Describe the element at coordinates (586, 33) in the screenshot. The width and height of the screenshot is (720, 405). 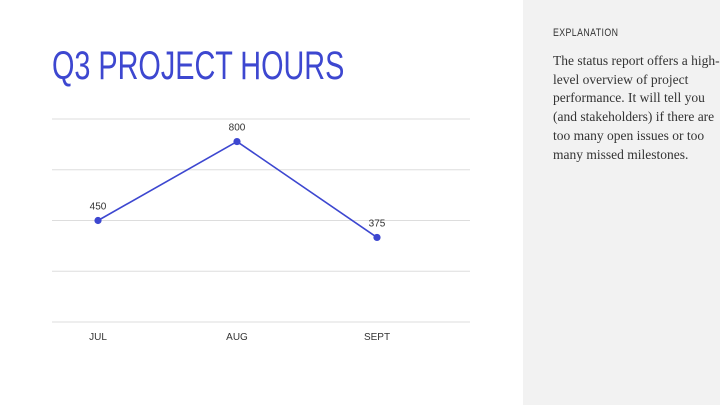
I see `explanation-label: EXPLANATION` at that location.